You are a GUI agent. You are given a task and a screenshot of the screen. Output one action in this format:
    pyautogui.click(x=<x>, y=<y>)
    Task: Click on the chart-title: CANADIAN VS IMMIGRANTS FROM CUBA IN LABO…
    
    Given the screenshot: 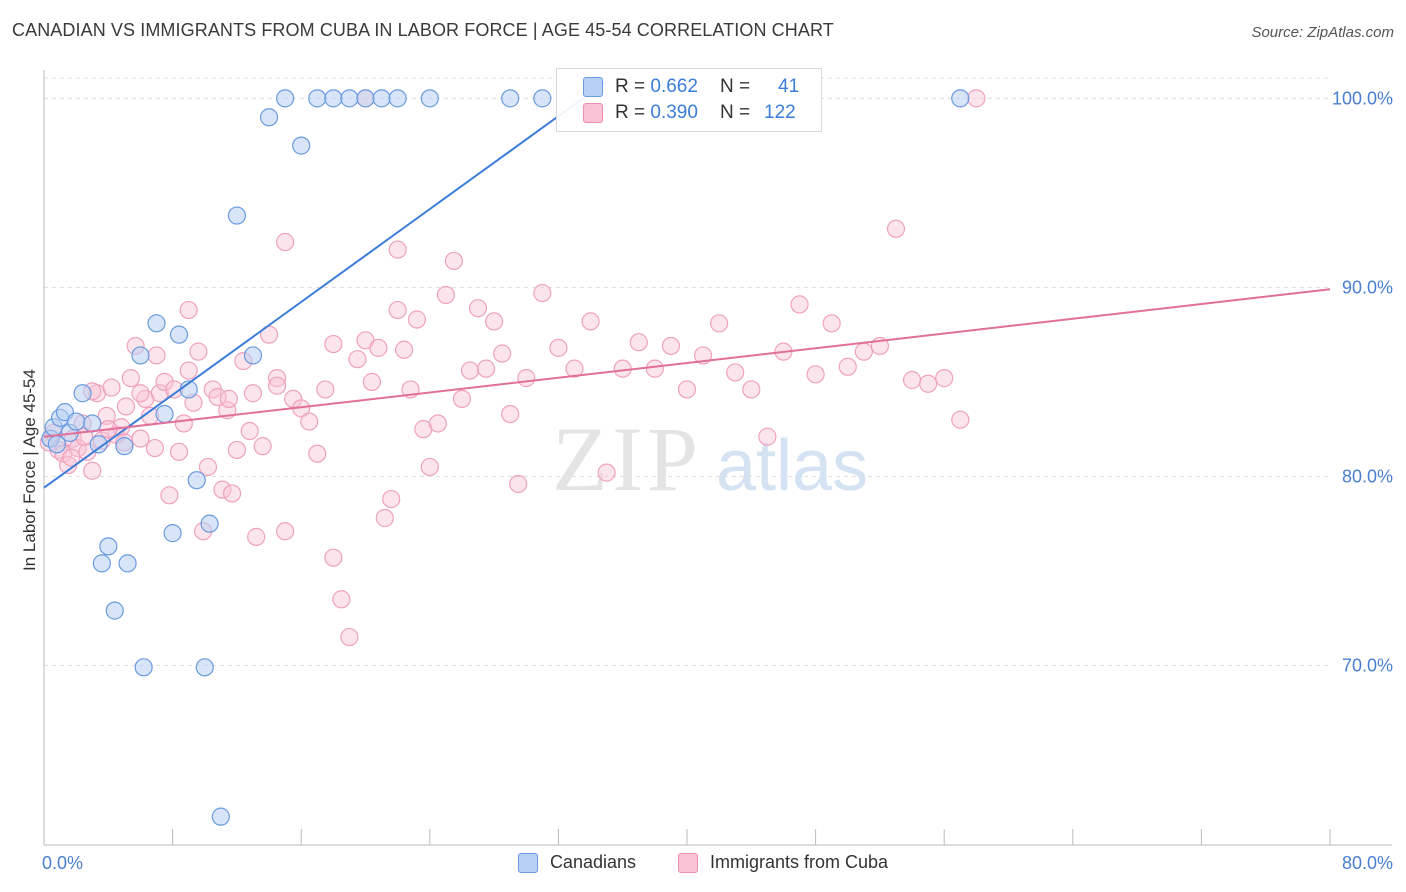 What is the action you would take?
    pyautogui.click(x=423, y=30)
    